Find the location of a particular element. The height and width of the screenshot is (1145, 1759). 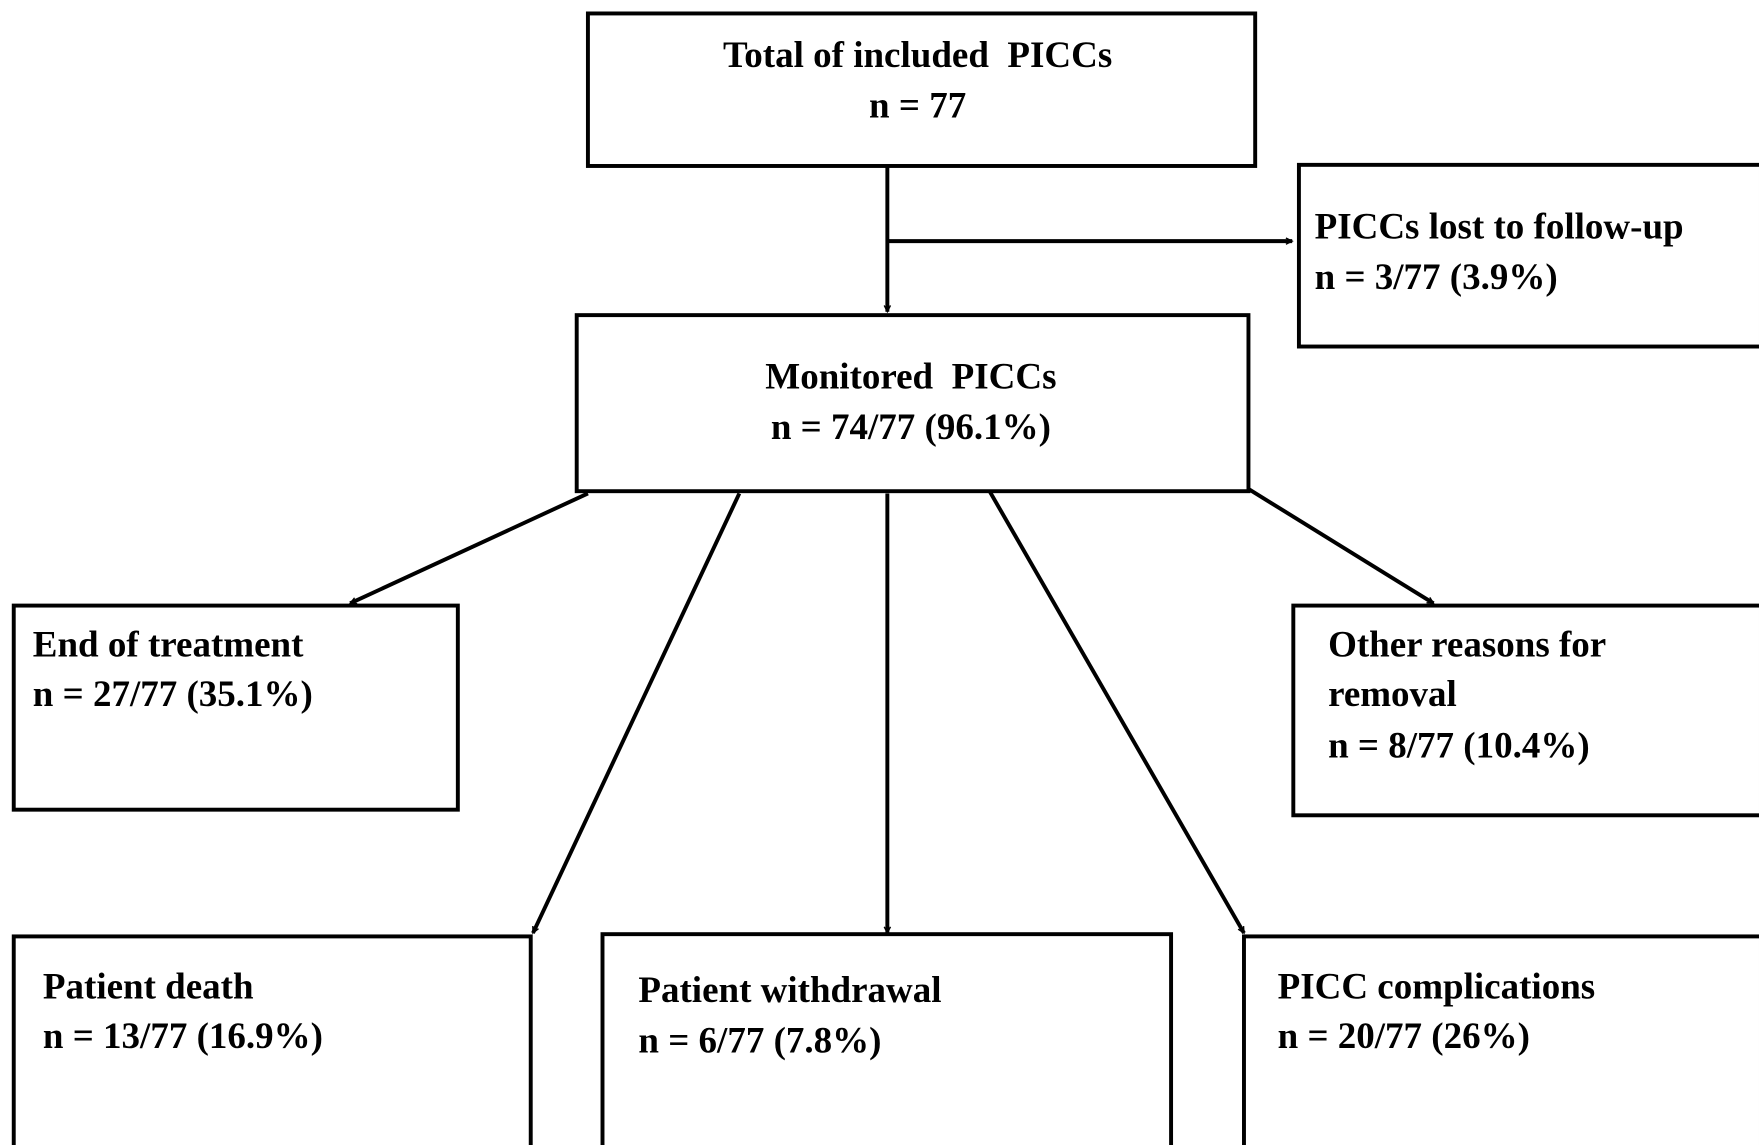

box-text: n = 20/77 (26%) is located at coordinates (1404, 1036).